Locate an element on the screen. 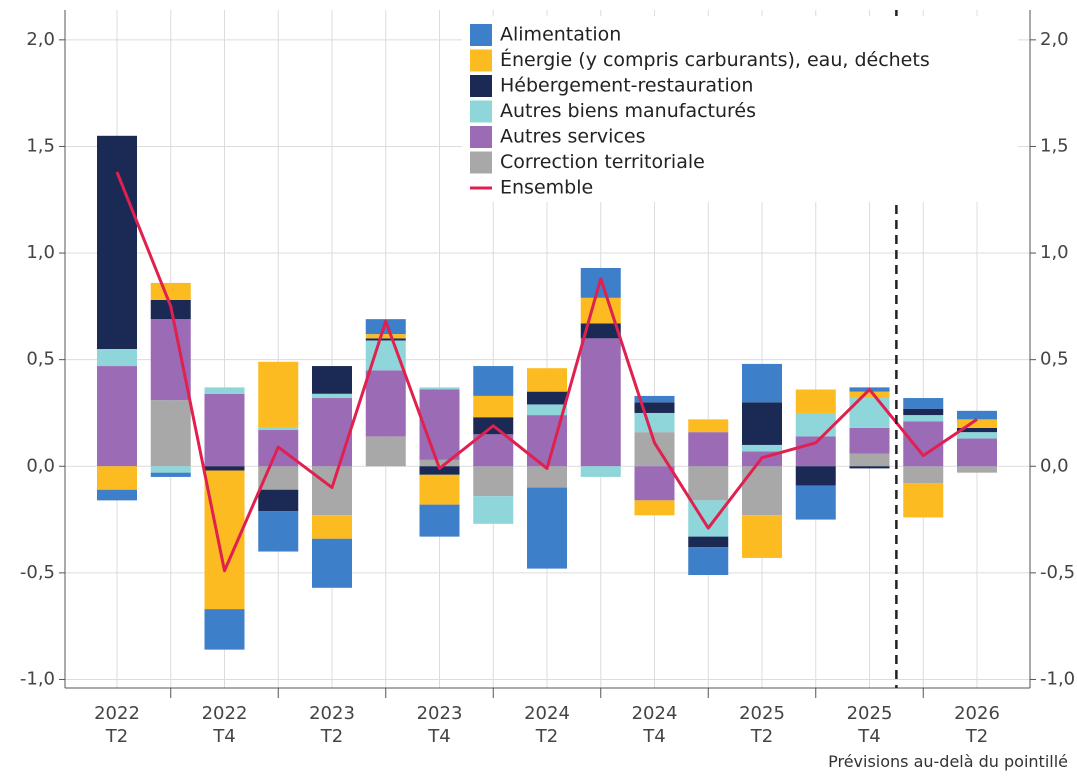  legend-label: Alimentation is located at coordinates (560, 35).